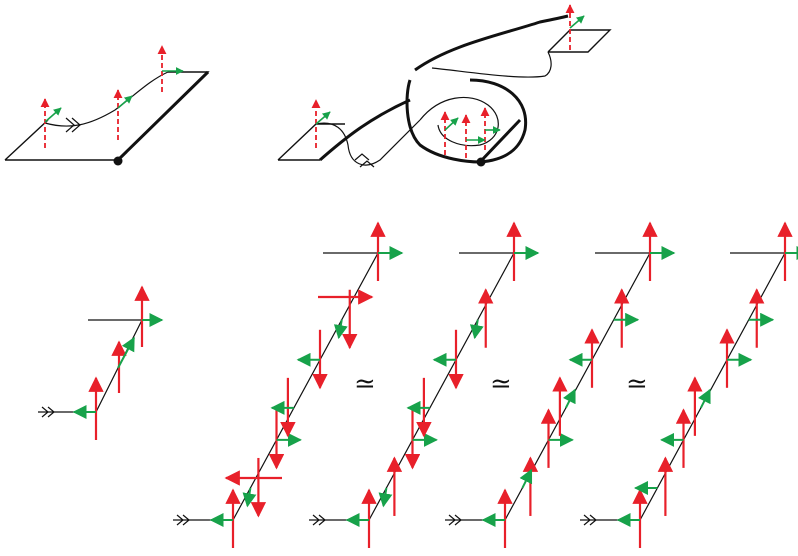 The image size is (798, 556). Describe the element at coordinates (637, 384) in the screenshot. I see `equivalence-symbol-3: ≃` at that location.